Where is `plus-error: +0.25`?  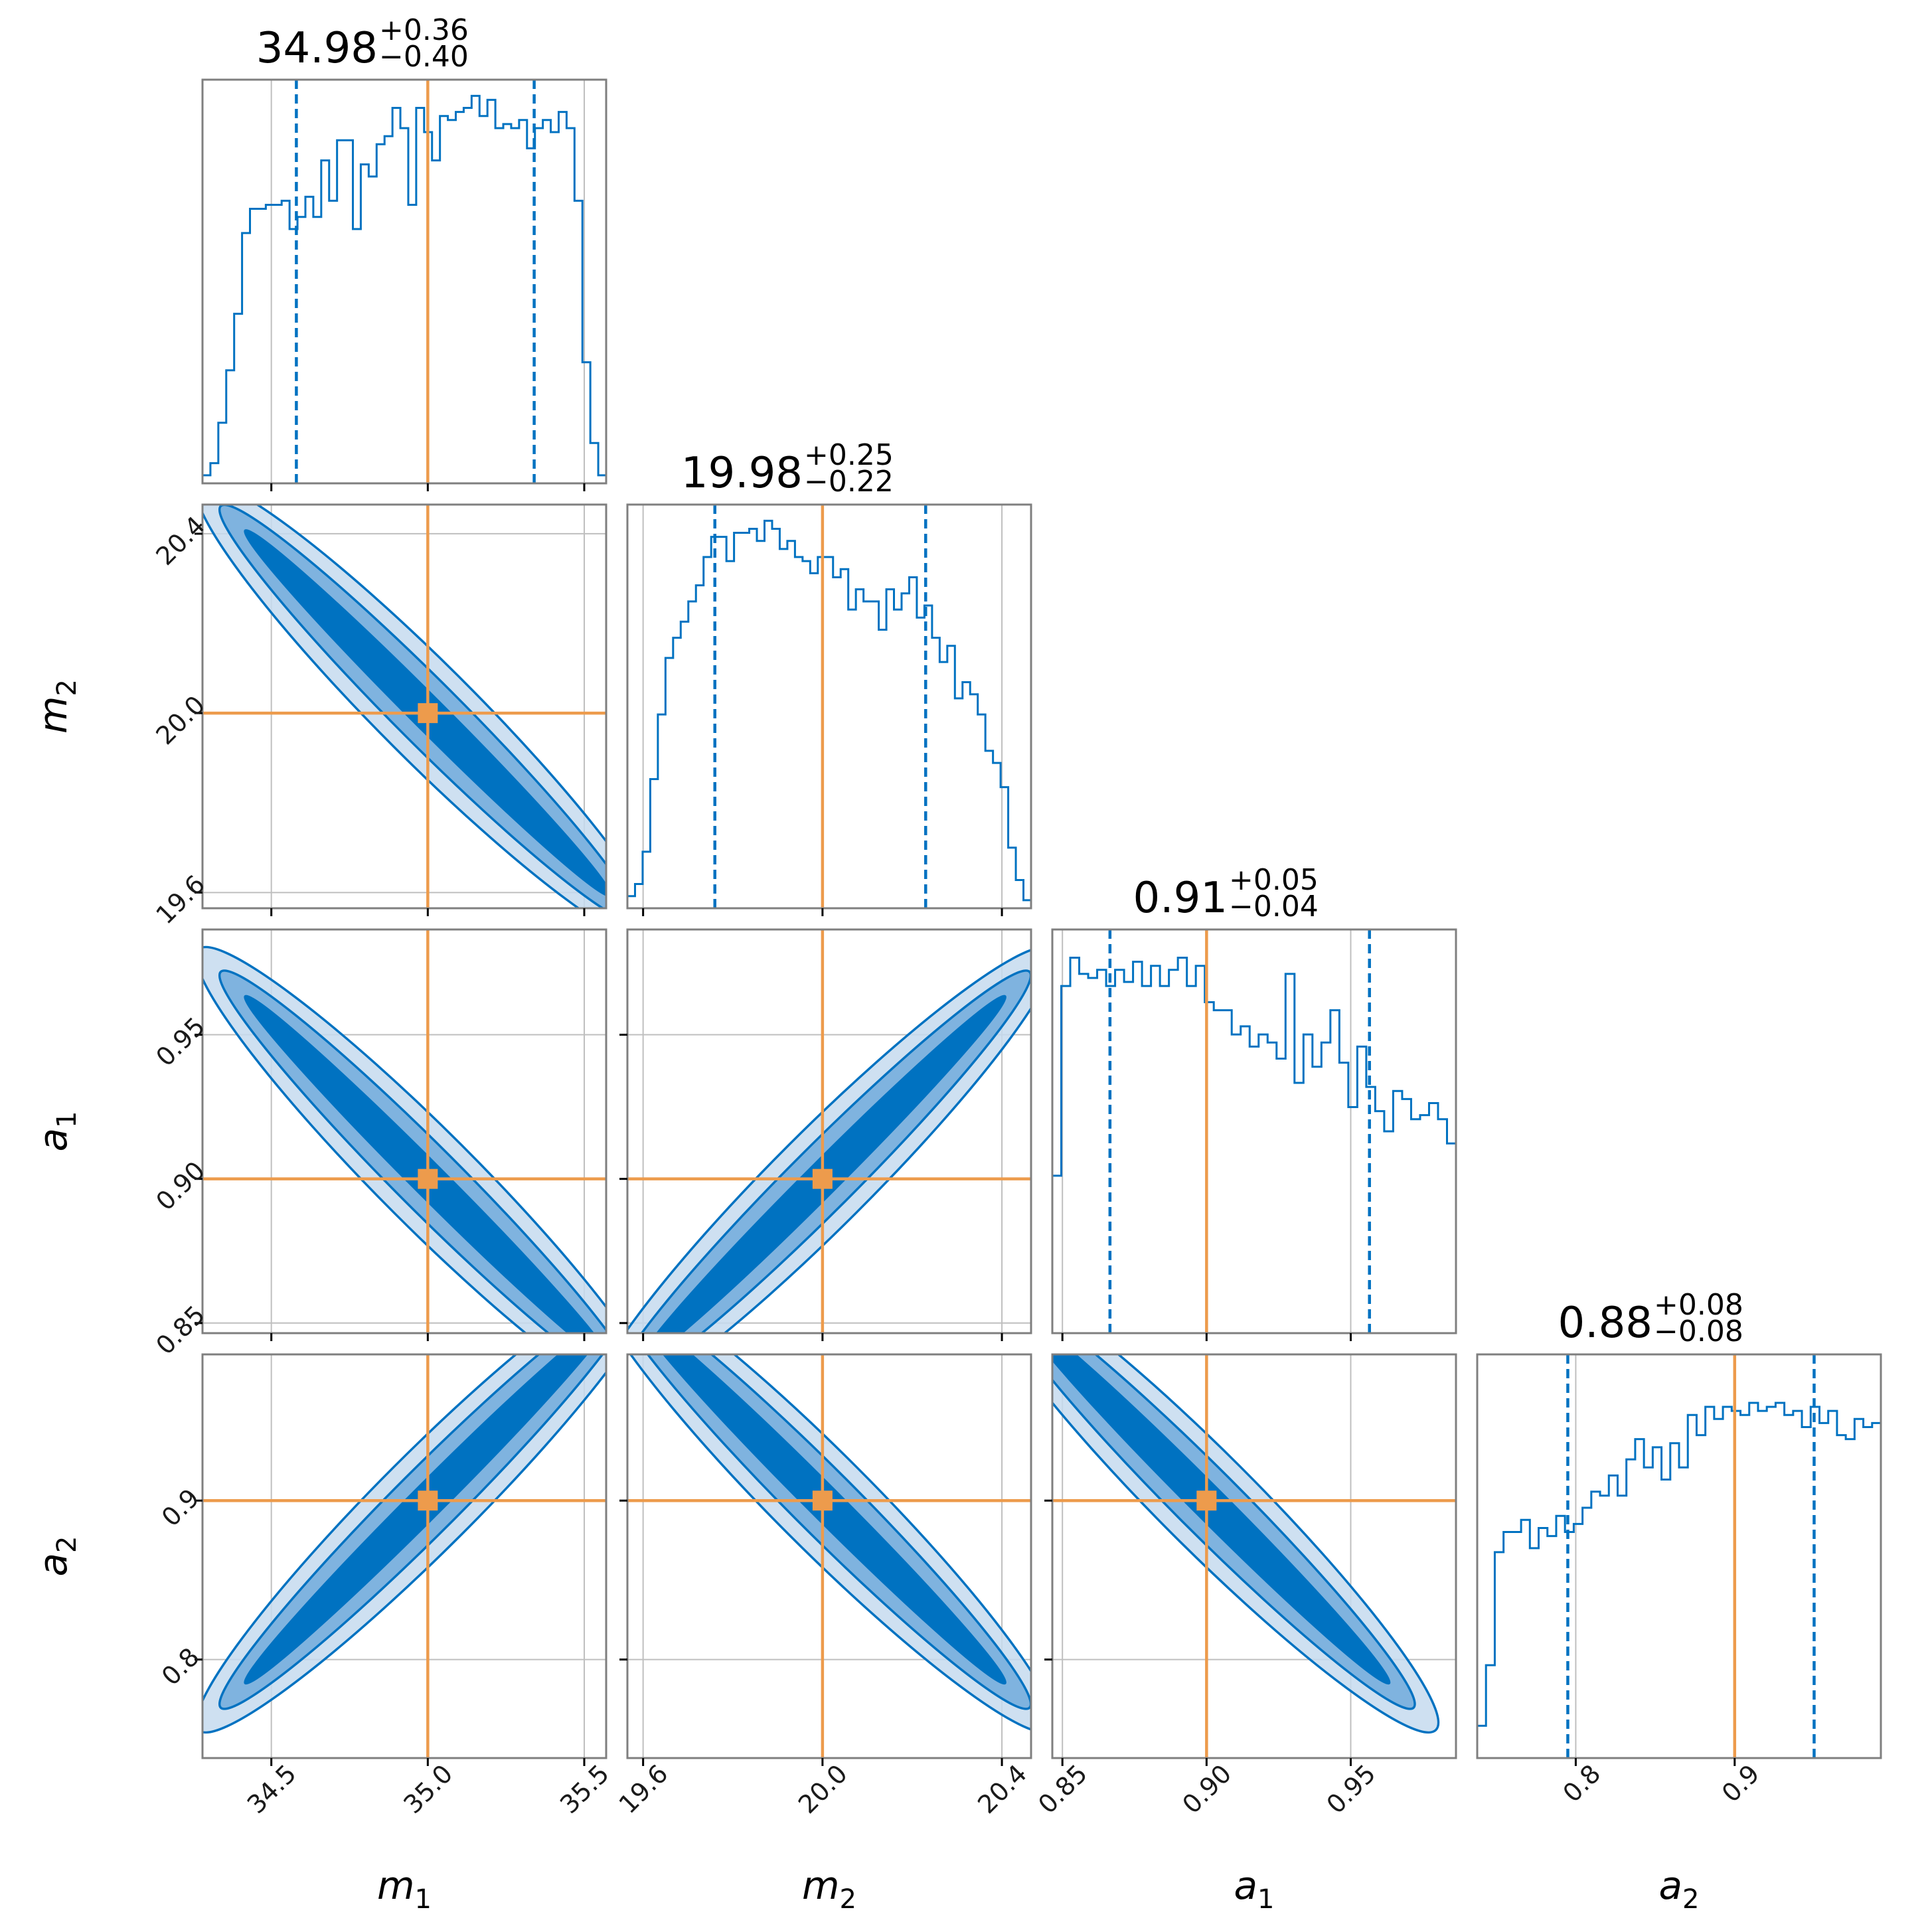 plus-error: +0.25 is located at coordinates (849, 455).